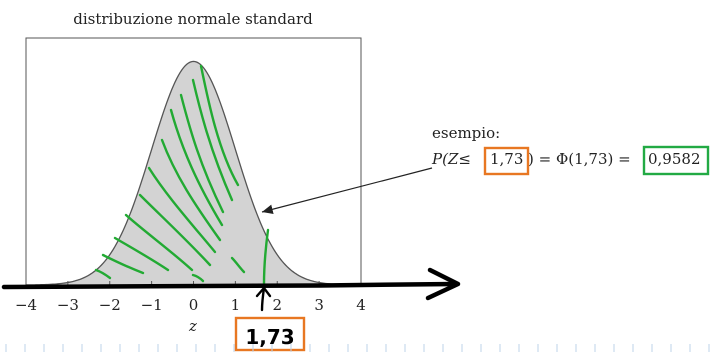 Image resolution: width=717 pixels, height=352 pixels. Describe the element at coordinates (319, 305) in the screenshot. I see `x-tick-label: 3` at that location.